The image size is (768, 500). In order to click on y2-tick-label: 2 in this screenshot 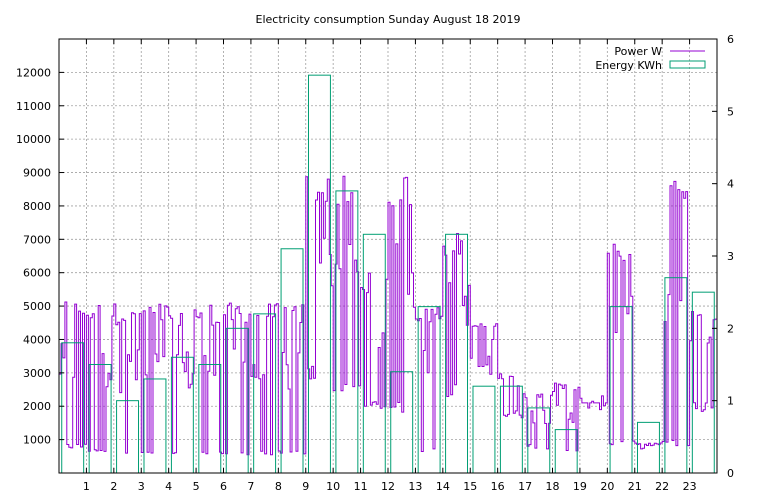, I will do `click(730, 328)`.